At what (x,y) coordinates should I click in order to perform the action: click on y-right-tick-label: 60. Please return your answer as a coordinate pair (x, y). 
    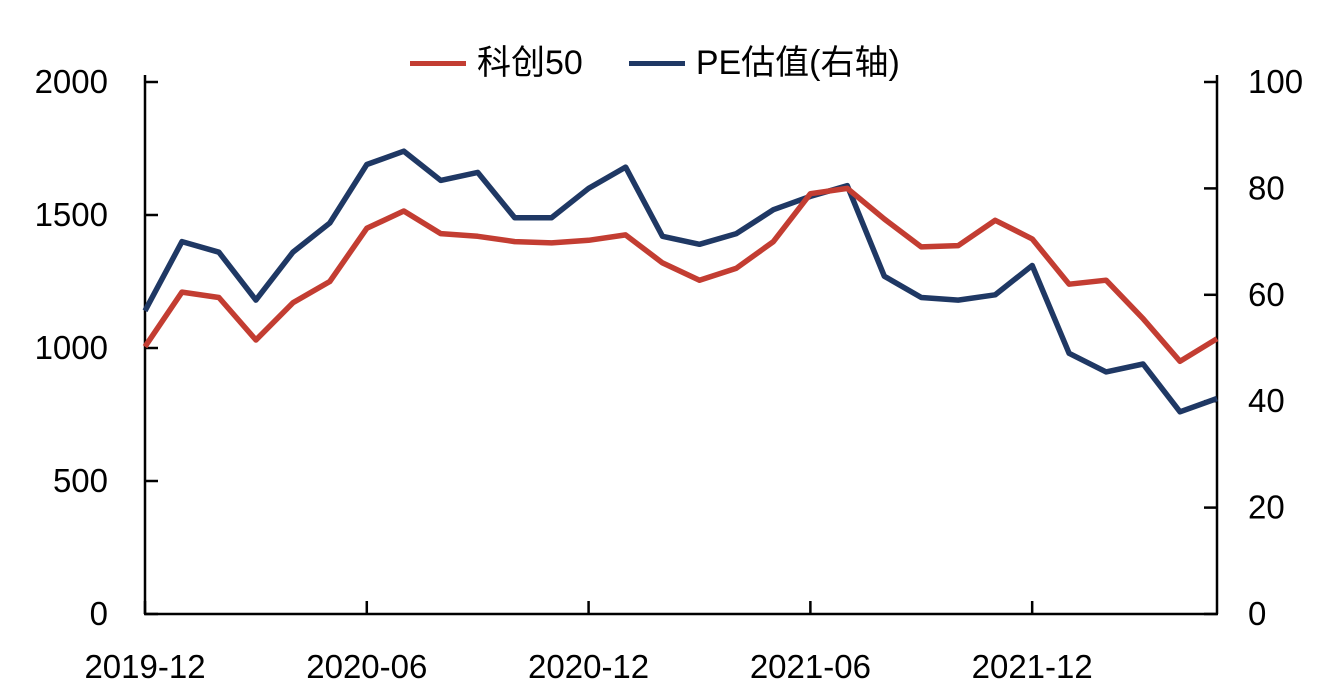
    Looking at the image, I should click on (1266, 294).